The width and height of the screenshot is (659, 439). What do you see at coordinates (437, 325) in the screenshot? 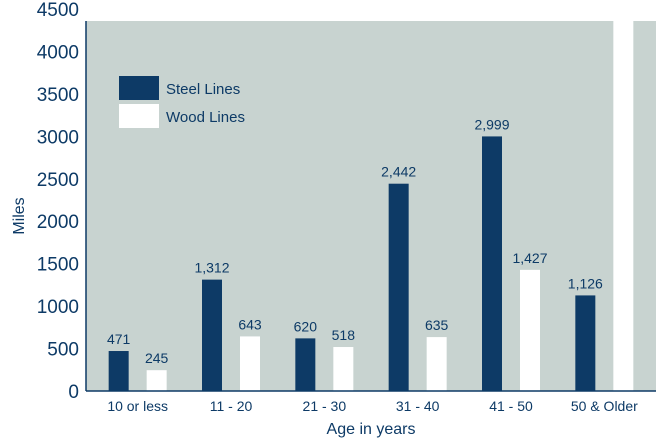
I see `data-label-wood-lines-31-40: 635` at bounding box center [437, 325].